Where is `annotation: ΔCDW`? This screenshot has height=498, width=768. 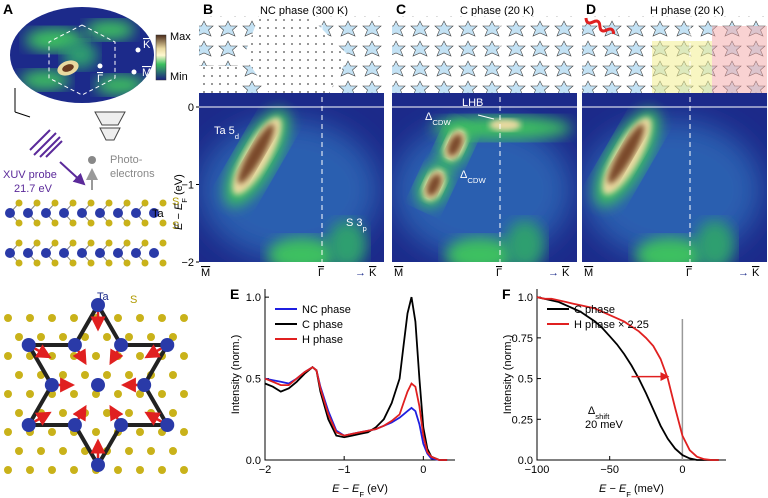
annotation: ΔCDW is located at coordinates (473, 177).